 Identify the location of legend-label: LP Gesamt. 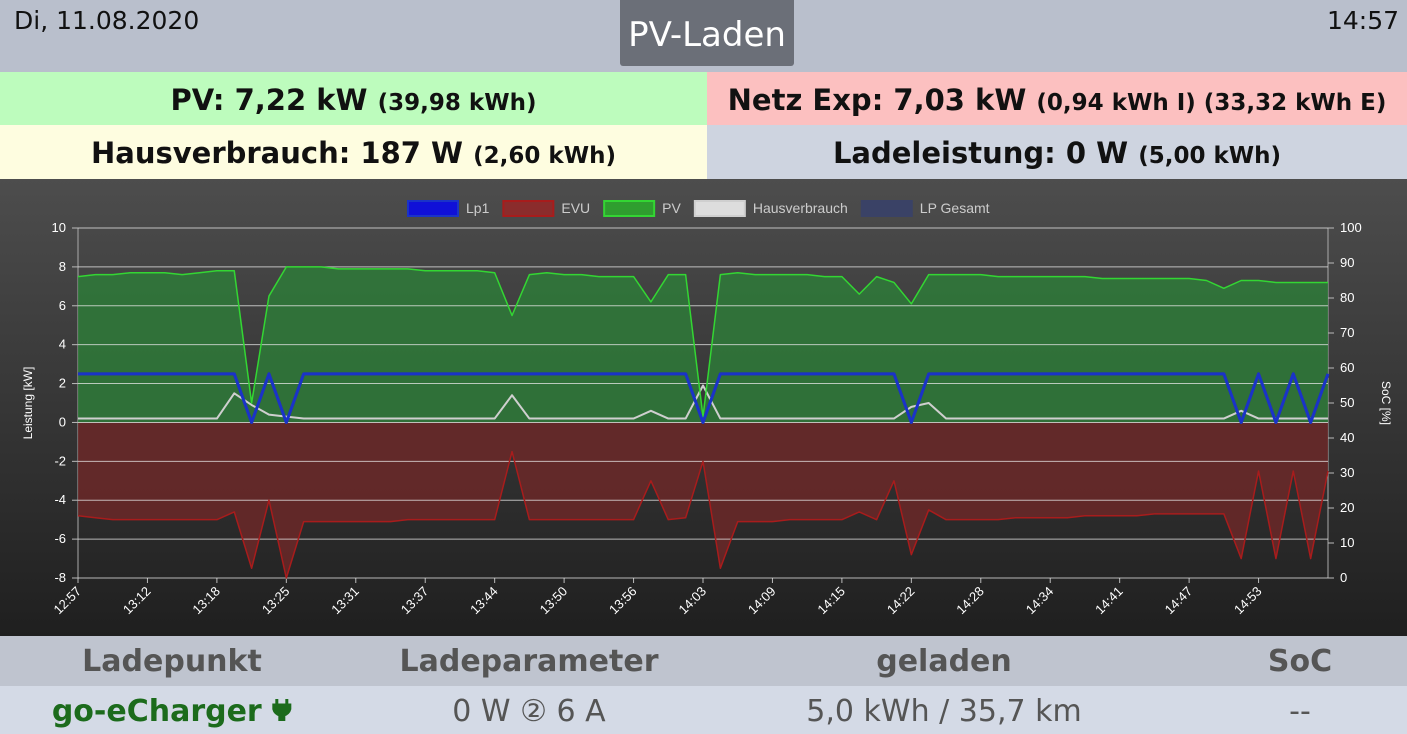
(955, 208).